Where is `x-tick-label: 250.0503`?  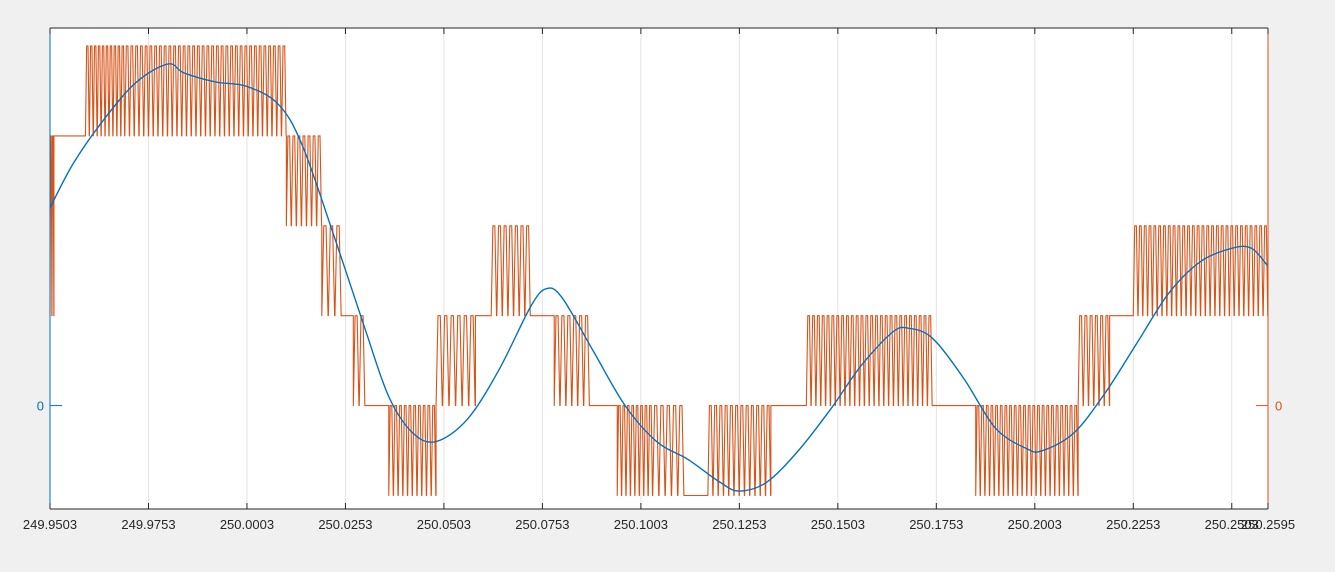
x-tick-label: 250.0503 is located at coordinates (444, 524).